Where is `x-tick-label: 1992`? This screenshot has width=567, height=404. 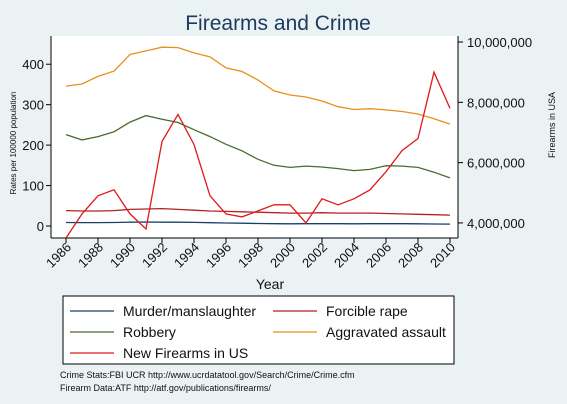
x-tick-label: 1992 is located at coordinates (154, 255).